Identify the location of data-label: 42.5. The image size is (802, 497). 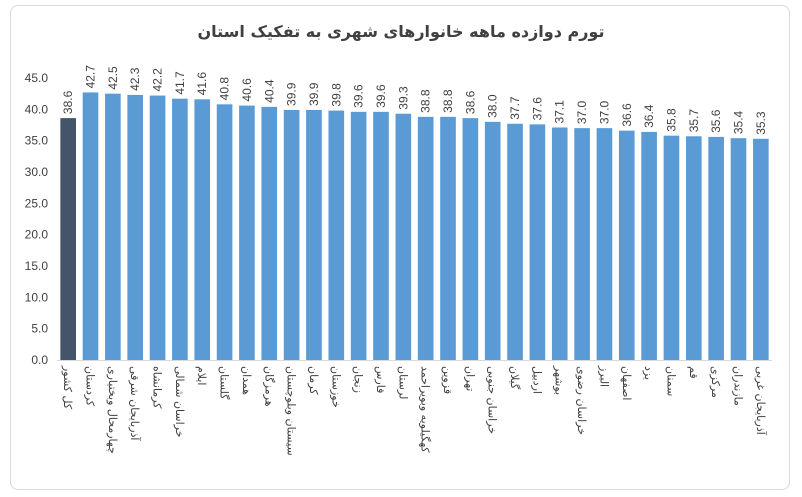
(113, 78).